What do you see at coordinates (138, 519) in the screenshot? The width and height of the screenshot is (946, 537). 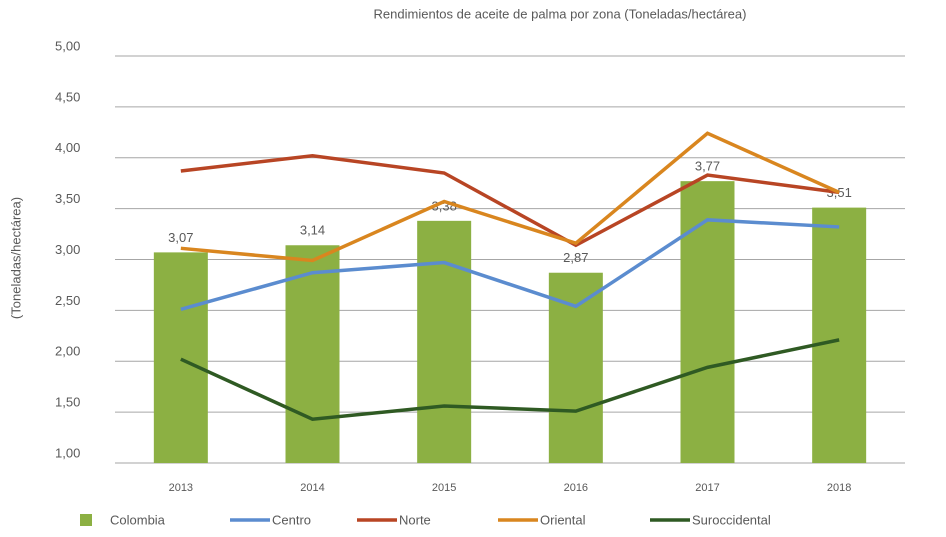 I see `legend-label: Colombia` at bounding box center [138, 519].